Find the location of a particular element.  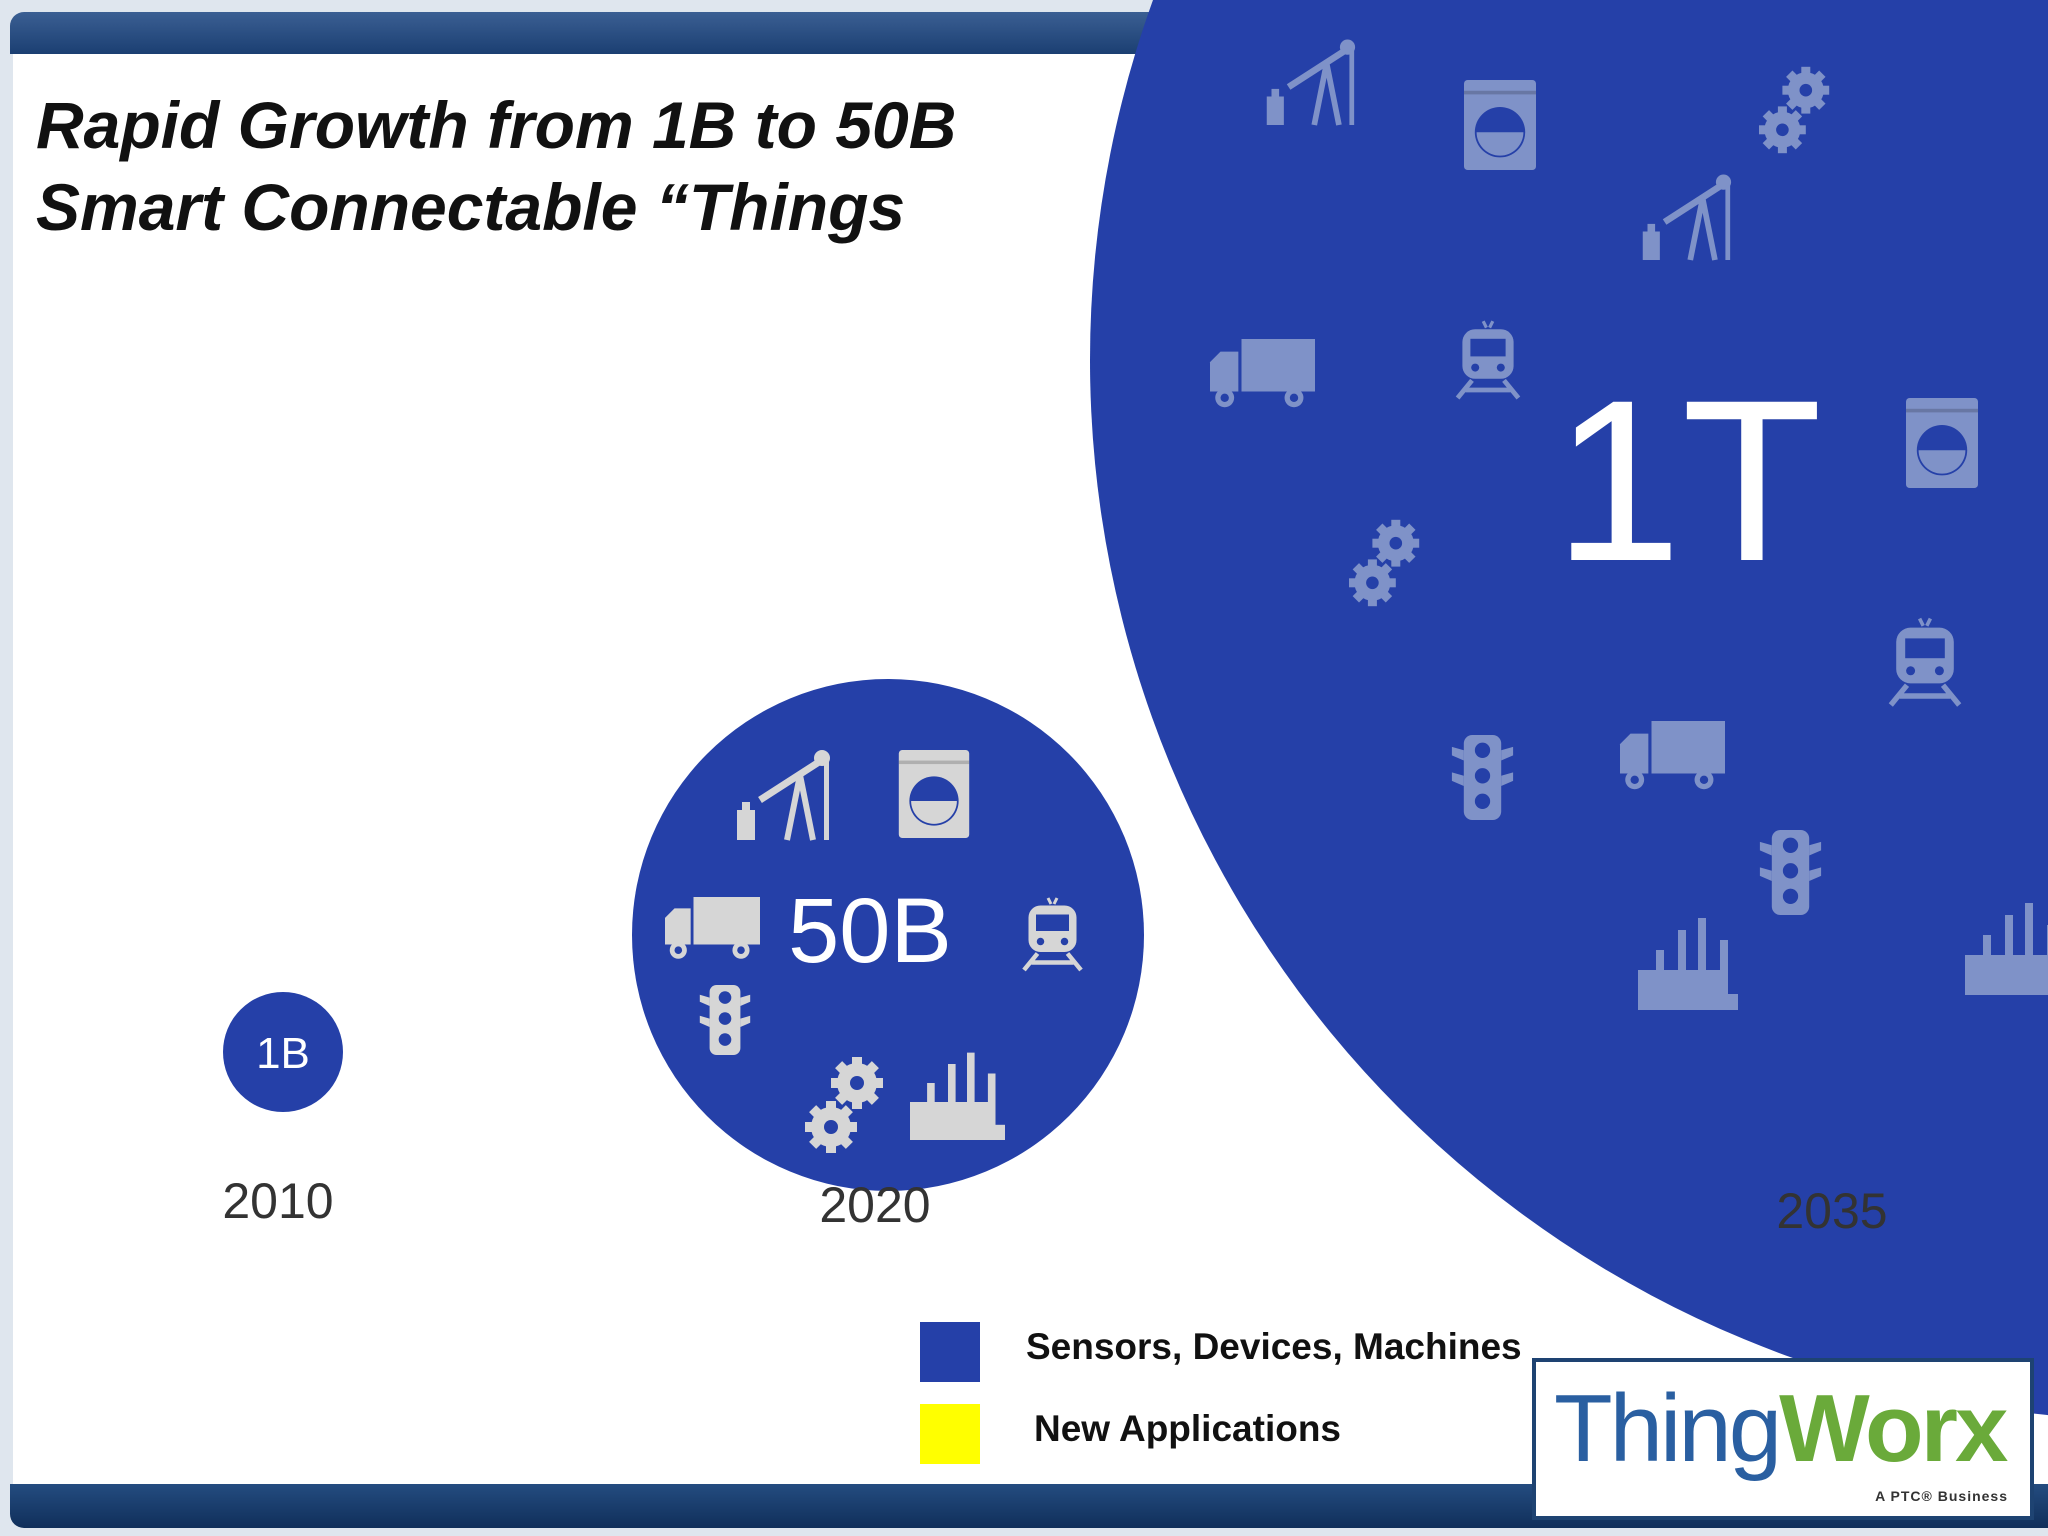

title-line-1: Rapid Growth from 1B to 50B is located at coordinates (496, 125).